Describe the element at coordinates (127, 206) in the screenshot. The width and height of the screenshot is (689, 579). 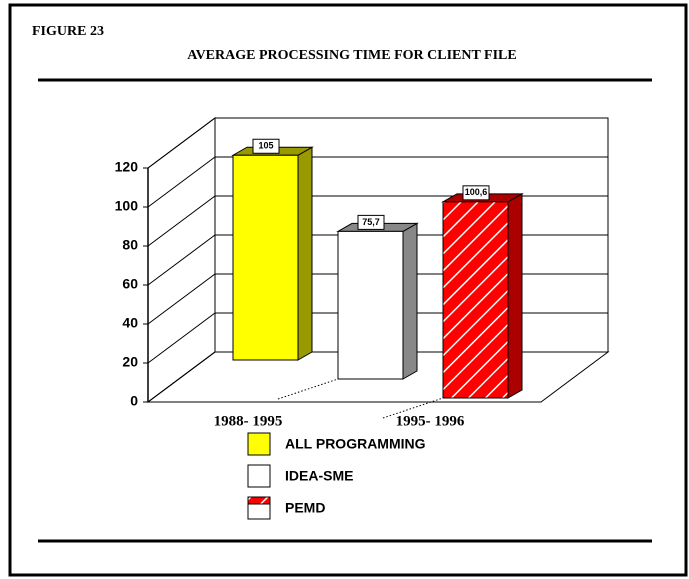
I see `y-tick-label: 100` at that location.